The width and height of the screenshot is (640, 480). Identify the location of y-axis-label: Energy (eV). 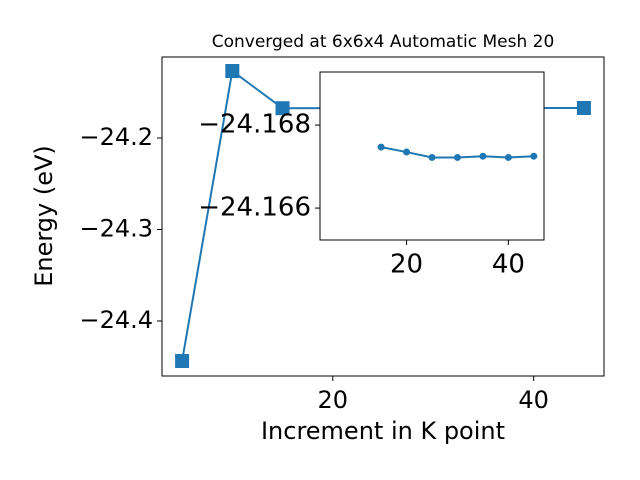
(44, 216).